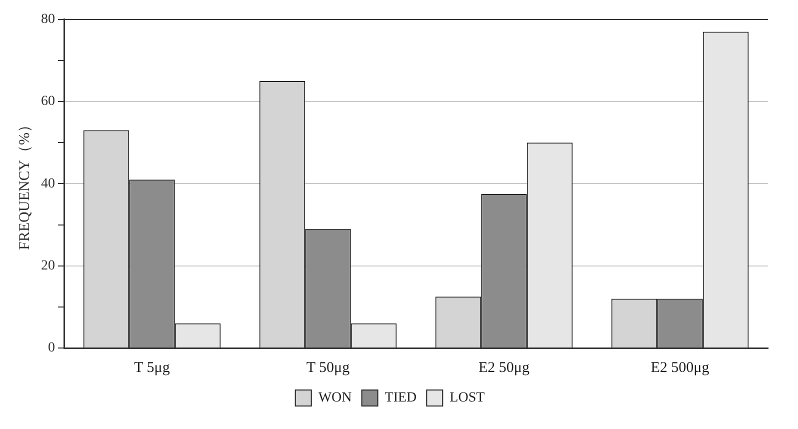 This screenshot has height=429, width=798. Describe the element at coordinates (504, 368) in the screenshot. I see `x-tick-label: E2 50μg` at that location.